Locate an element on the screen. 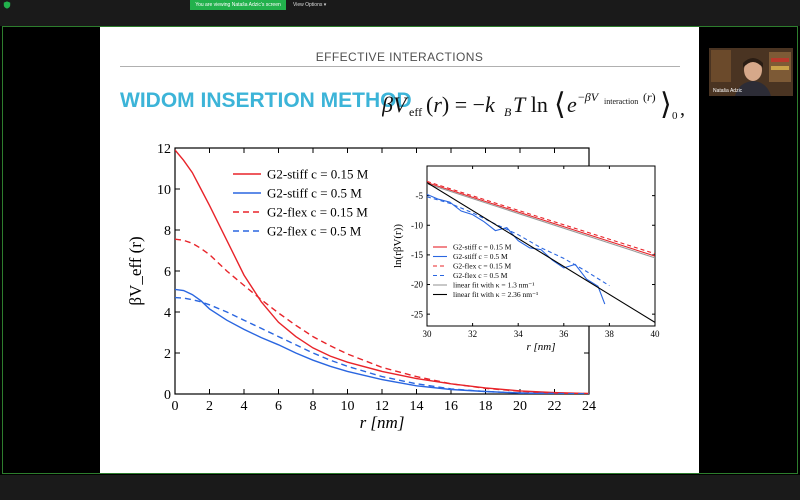 This screenshot has height=500, width=800. y-axis-label: ln(rβV(r)) is located at coordinates (398, 246).